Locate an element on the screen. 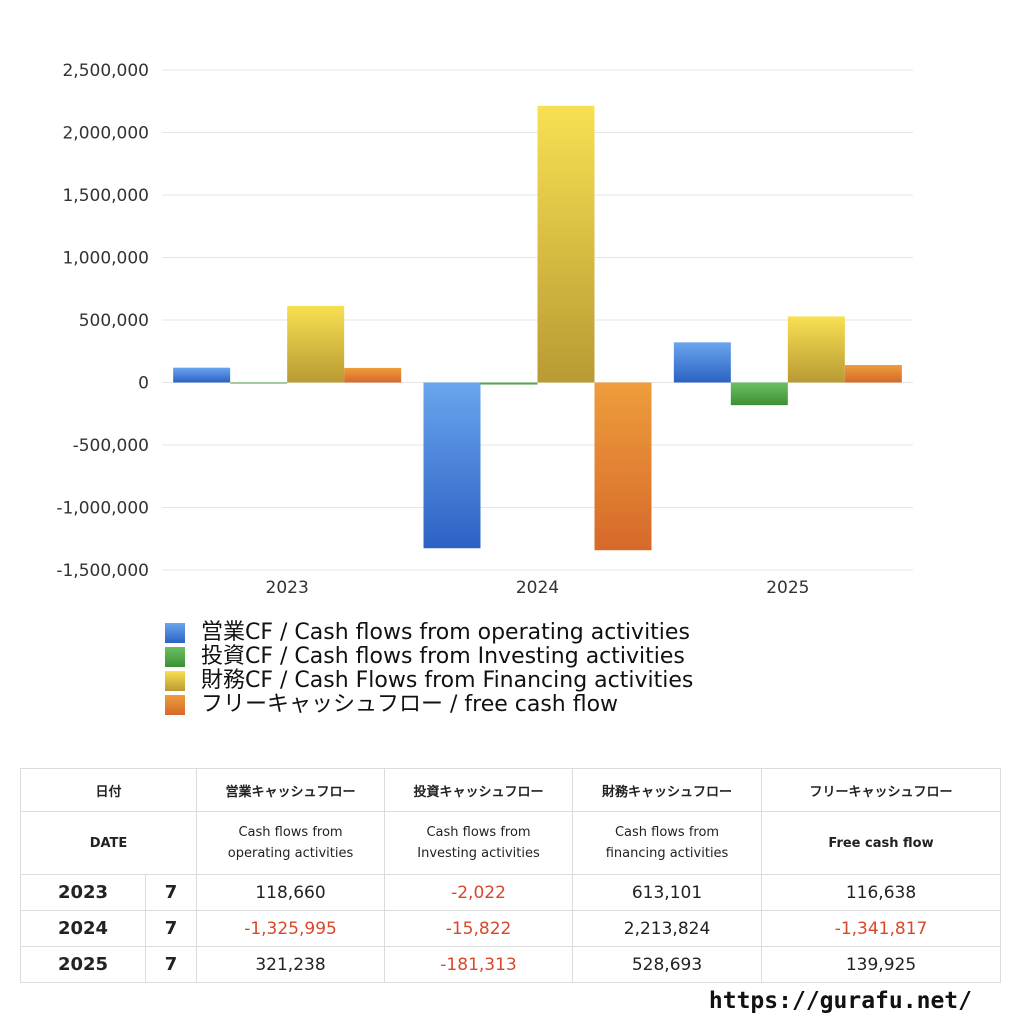 The width and height of the screenshot is (1024, 1024). legend-label-free-cash-flow: フリーキャッシュフロー / free cash flow is located at coordinates (410, 704).